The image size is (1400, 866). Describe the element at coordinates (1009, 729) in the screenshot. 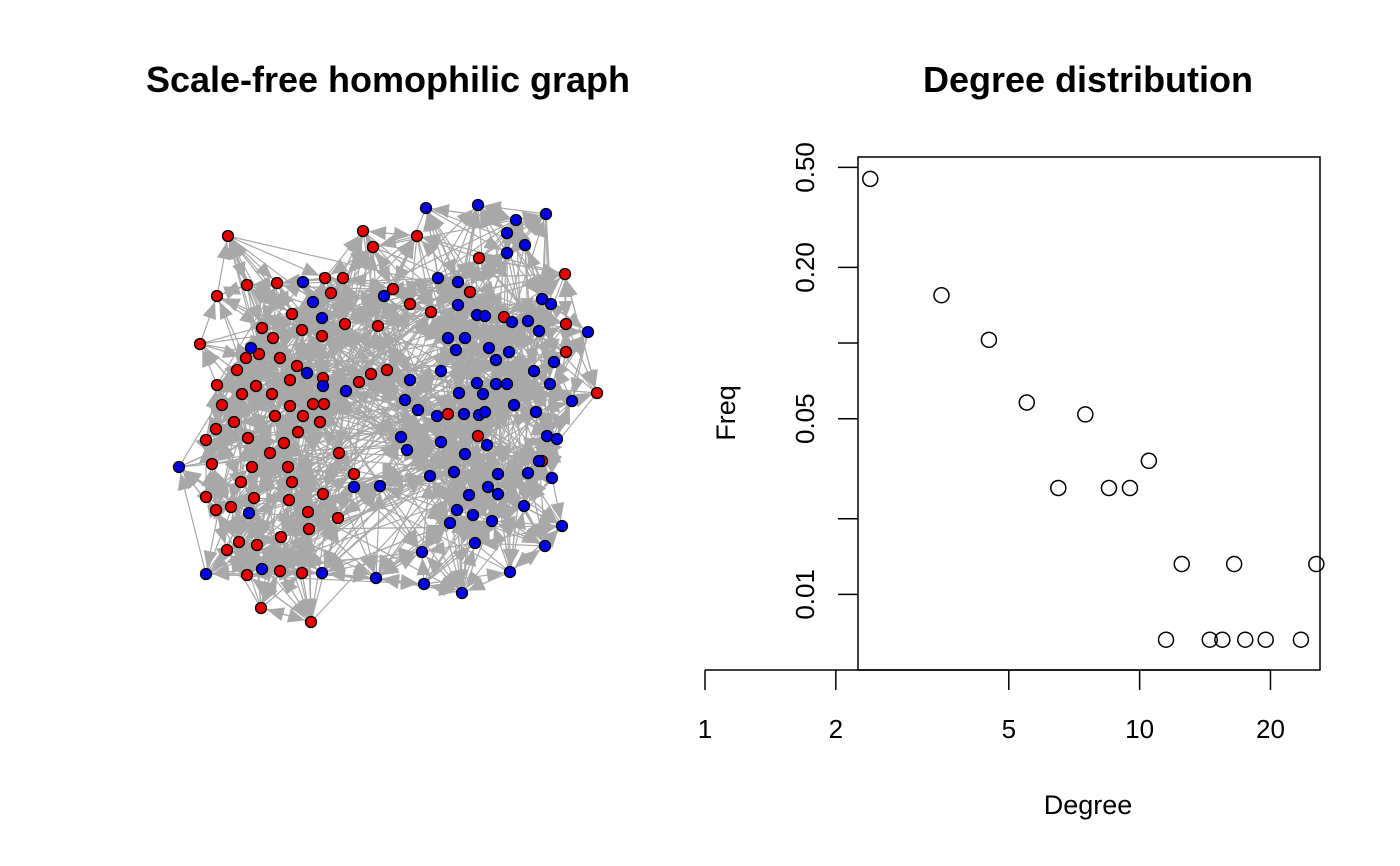

I see `x-tick-label: 5` at that location.